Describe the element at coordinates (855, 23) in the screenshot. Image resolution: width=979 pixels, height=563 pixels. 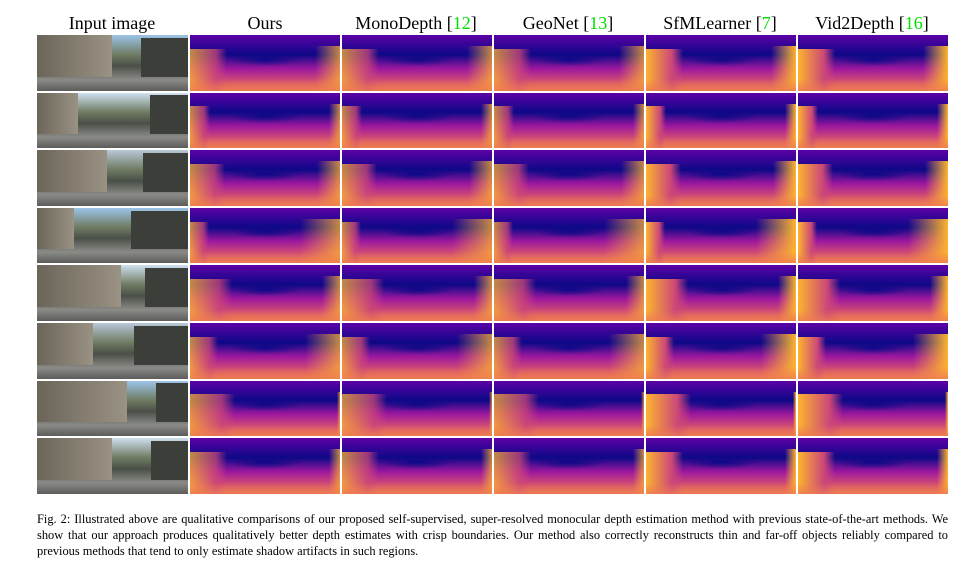
I see `column-label: Vid2Depth` at that location.